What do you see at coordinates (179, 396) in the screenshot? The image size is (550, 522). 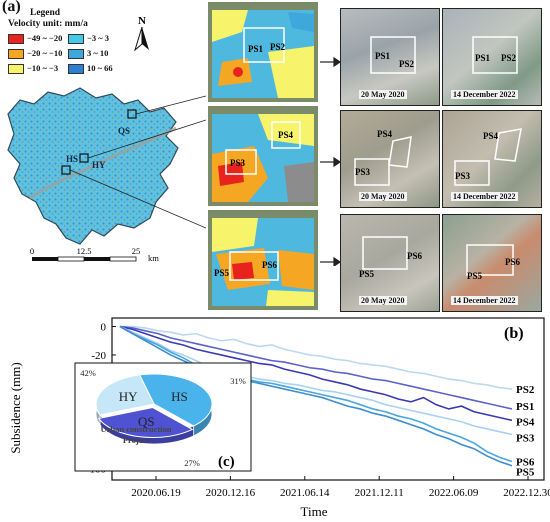 I see `pie-label-hs: HS` at bounding box center [179, 396].